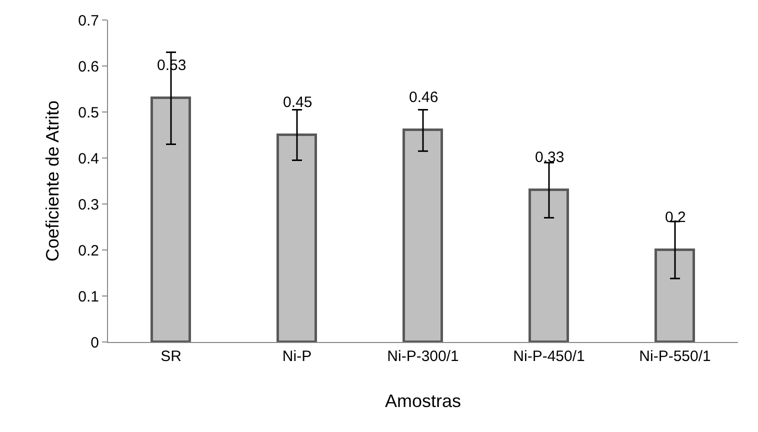 This screenshot has width=758, height=432. I want to click on y-tick-label: 0, so click(94, 343).